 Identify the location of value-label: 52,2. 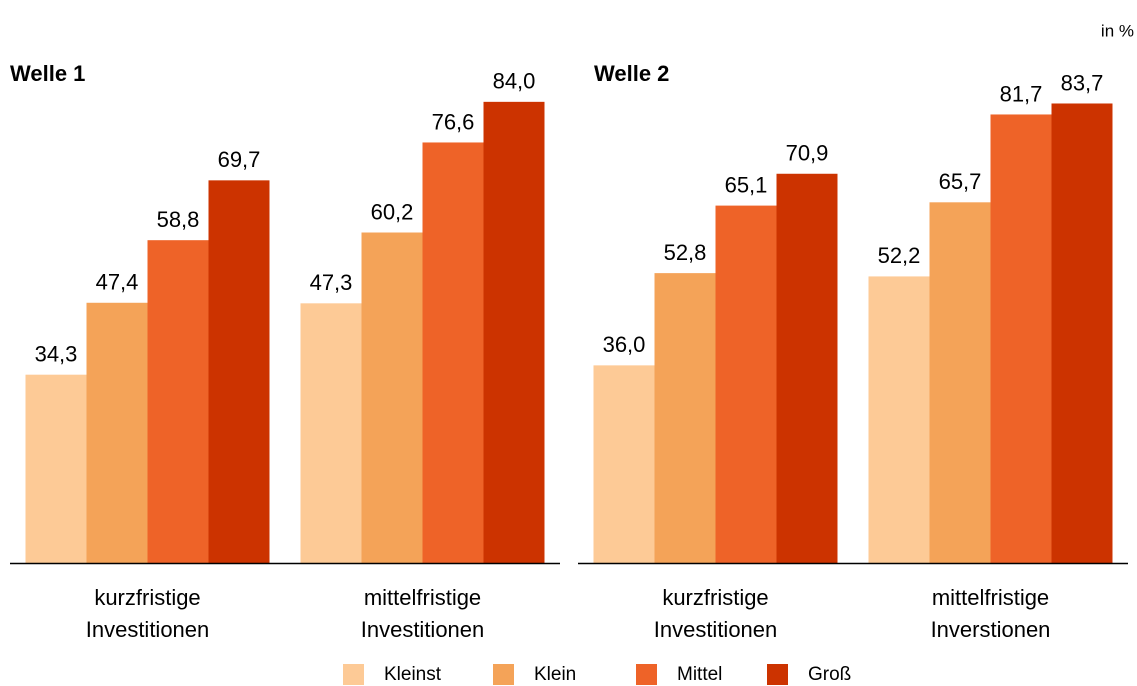
(899, 255).